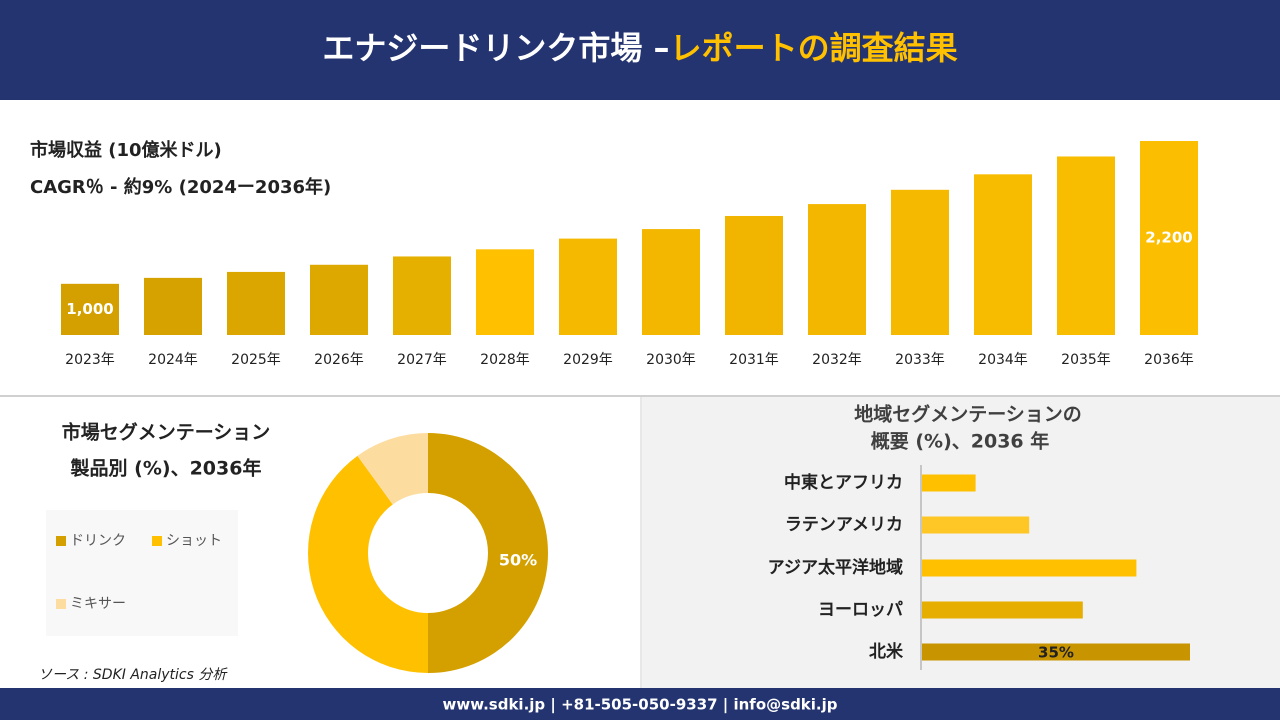 Image resolution: width=1280 pixels, height=720 pixels. I want to click on x-tick-label: 2028年, so click(505, 360).